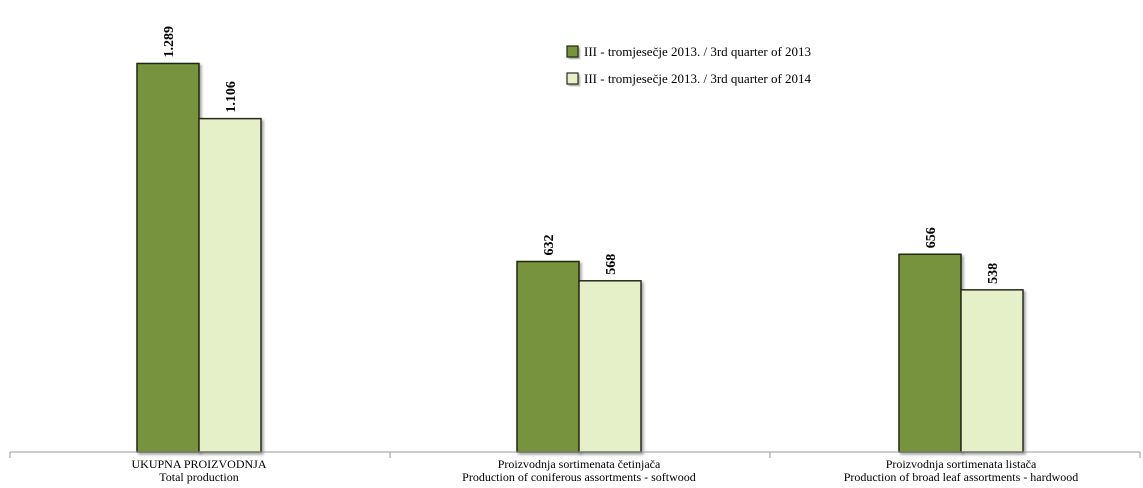  Describe the element at coordinates (231, 97) in the screenshot. I see `data-label-series-2-category-1: 1.106` at that location.